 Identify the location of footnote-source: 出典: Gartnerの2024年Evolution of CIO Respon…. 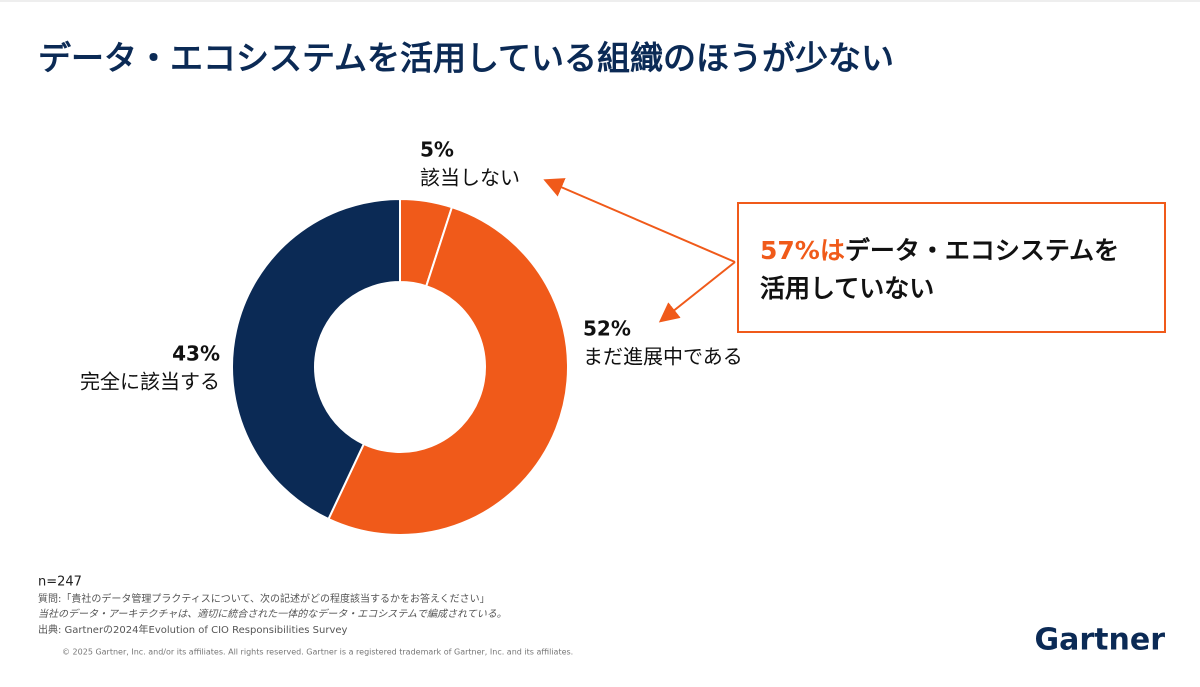
(193, 629).